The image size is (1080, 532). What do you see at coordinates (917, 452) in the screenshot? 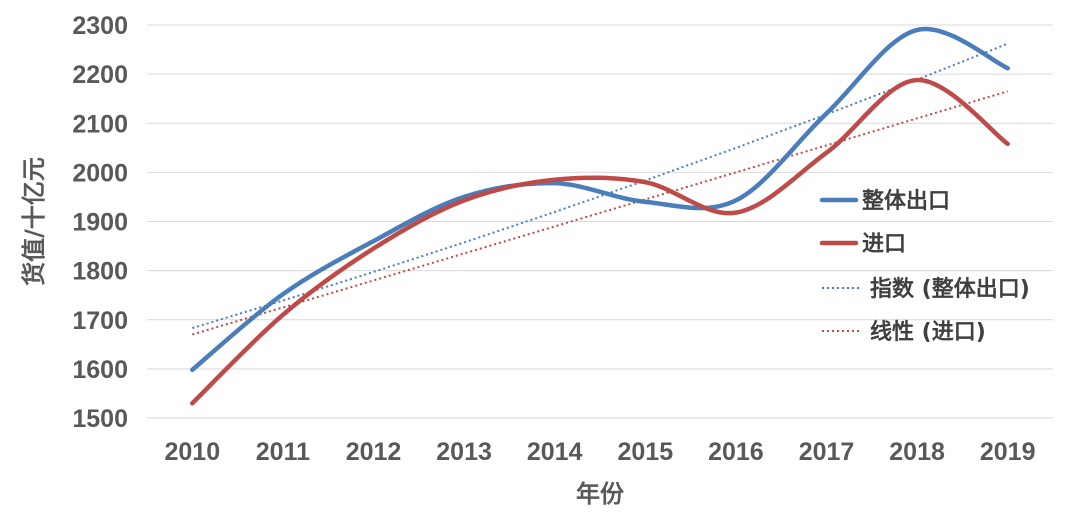
I see `x-tick-label-2018: 2018` at bounding box center [917, 452].